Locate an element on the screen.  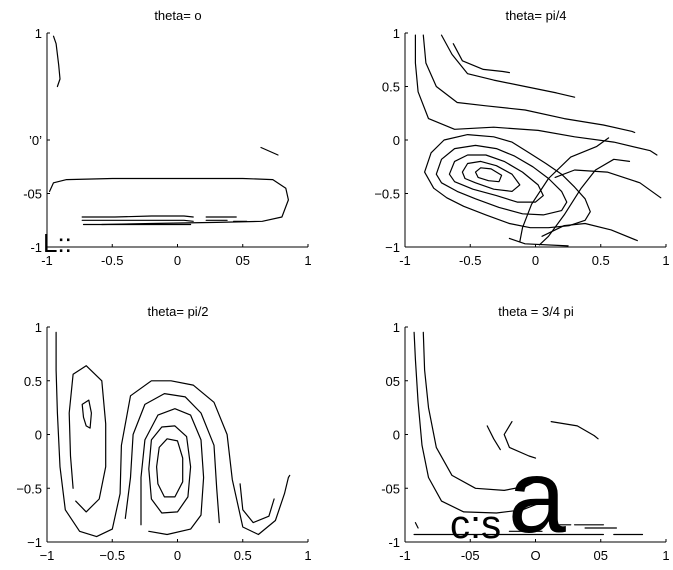
panel-title: theta= o is located at coordinates (177, 15).